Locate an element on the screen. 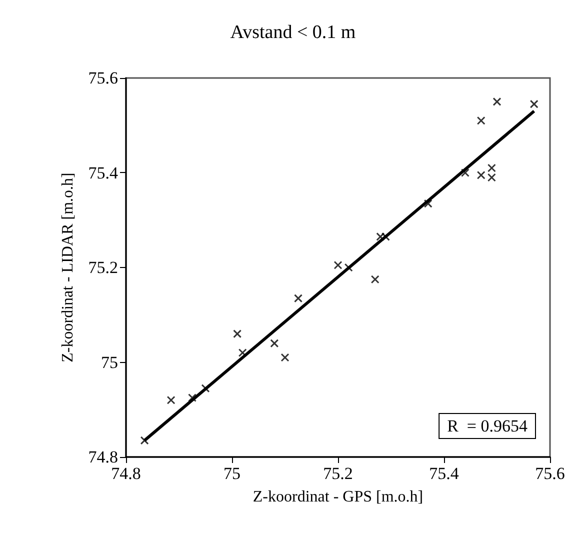  x-tick-label: 75 is located at coordinates (232, 473).